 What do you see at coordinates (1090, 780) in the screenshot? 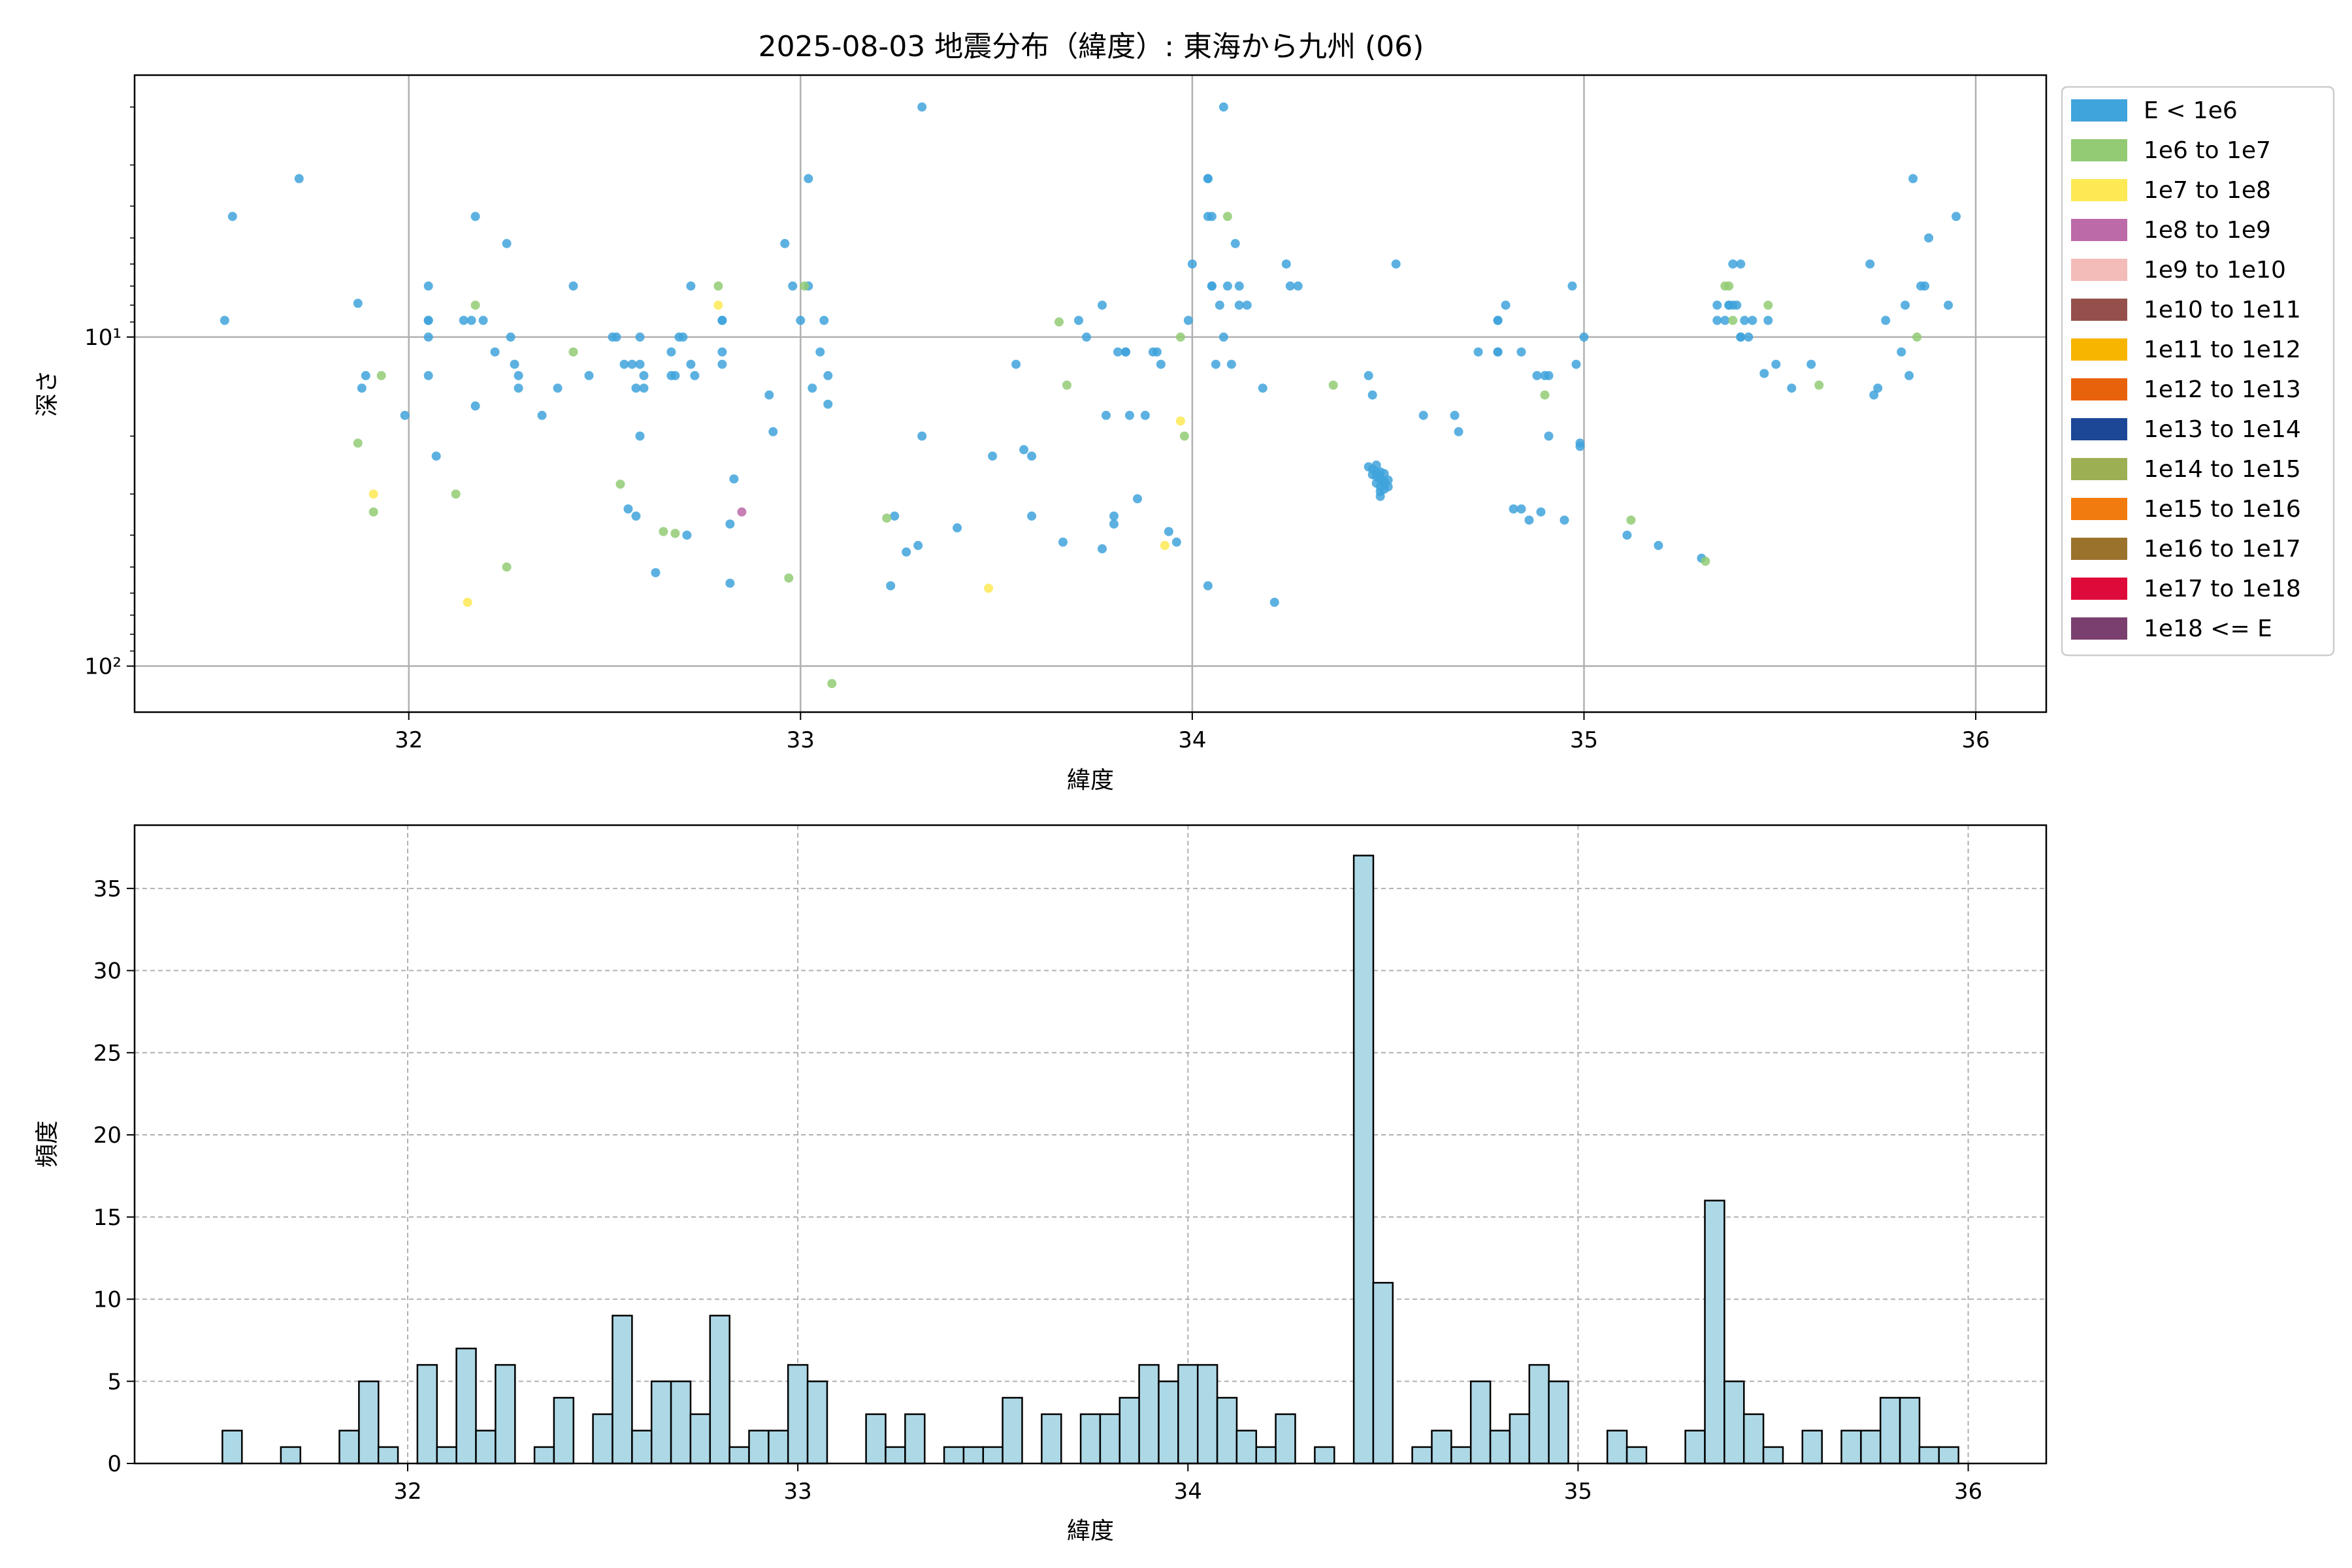
I see `scatter-x-axis-label: 緯度` at bounding box center [1090, 780].